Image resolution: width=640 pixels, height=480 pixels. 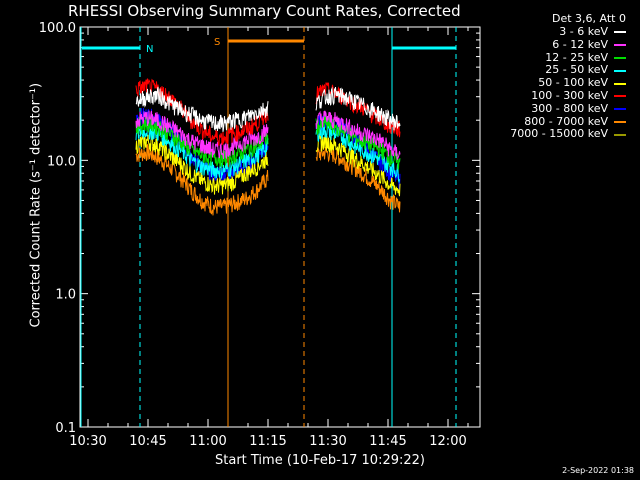 I want to click on legend-label: 7000 - 15000 keV, so click(x=559, y=134).